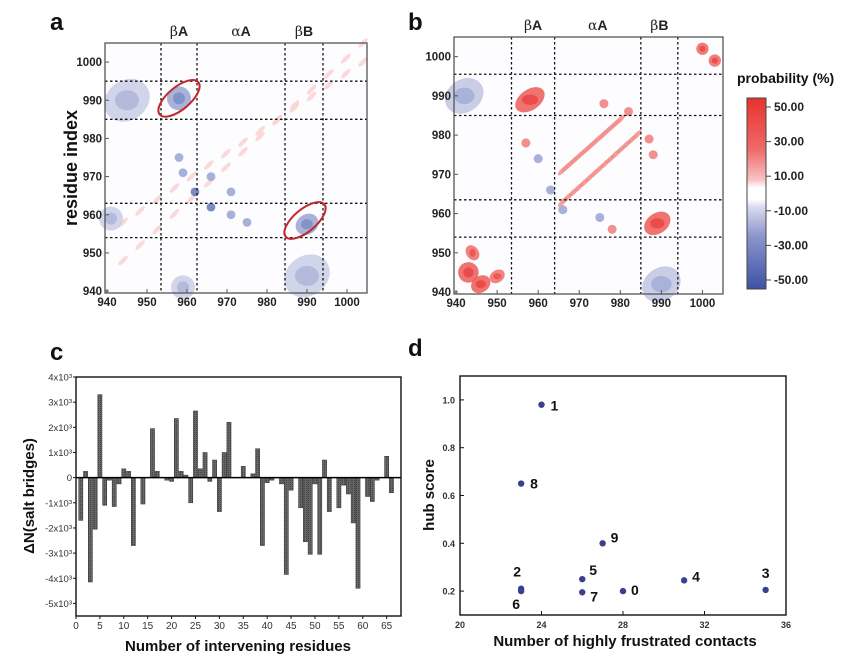 Image resolution: width=865 pixels, height=665 pixels. What do you see at coordinates (415, 348) in the screenshot?
I see `panel-label-d: d` at bounding box center [415, 348].